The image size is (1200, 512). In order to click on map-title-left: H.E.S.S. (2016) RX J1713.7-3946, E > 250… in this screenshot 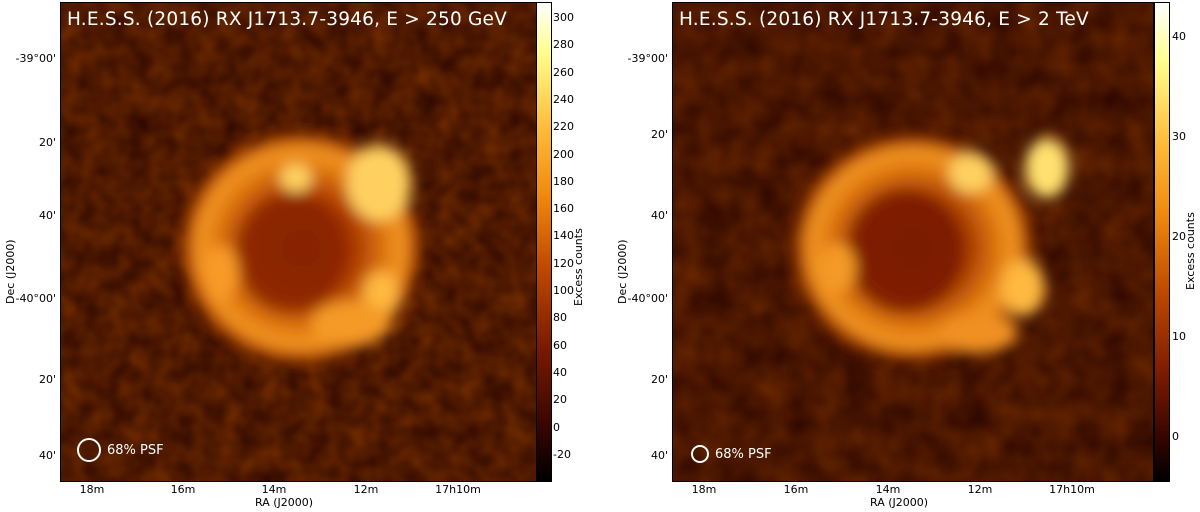, I will do `click(287, 19)`.